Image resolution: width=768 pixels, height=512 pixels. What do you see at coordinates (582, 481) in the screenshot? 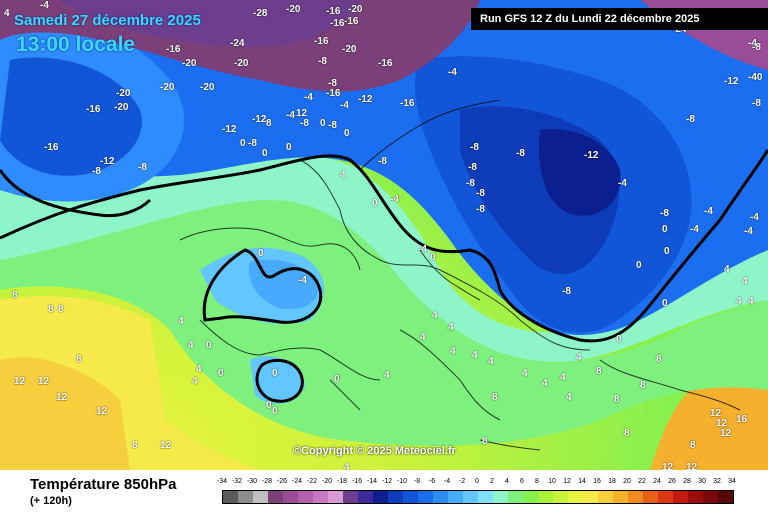
I see `legend-tick-label: 14` at bounding box center [582, 481].